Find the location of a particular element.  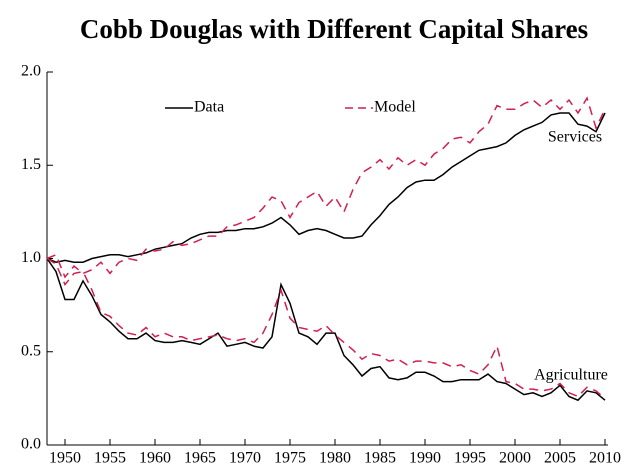

x-tick-label: 1980 is located at coordinates (335, 458).